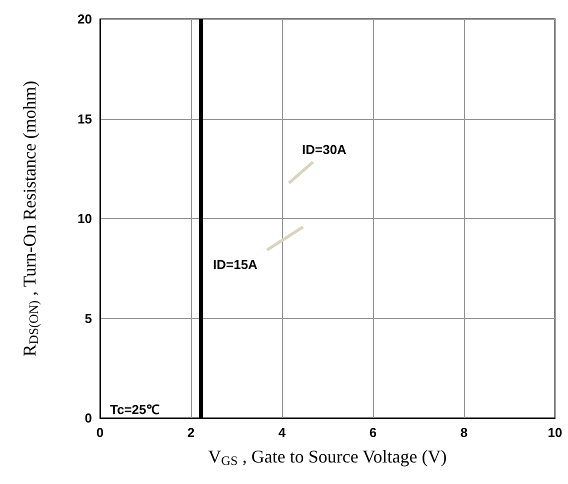 This screenshot has height=484, width=568. Describe the element at coordinates (135, 409) in the screenshot. I see `annotation: Tc=25℃` at that location.